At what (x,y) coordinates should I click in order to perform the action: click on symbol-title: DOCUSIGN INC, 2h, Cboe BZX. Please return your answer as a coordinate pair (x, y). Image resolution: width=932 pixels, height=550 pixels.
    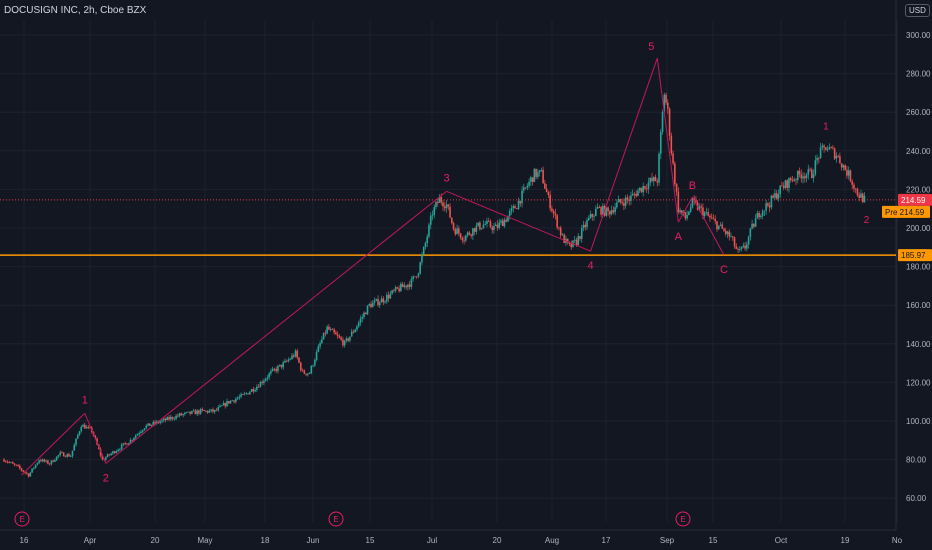
    Looking at the image, I should click on (75, 10).